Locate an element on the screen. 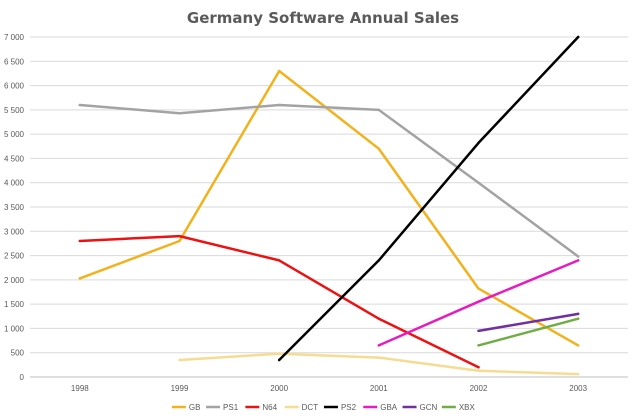 The image size is (640, 418). y-tick-label: 4 500 is located at coordinates (14, 158).